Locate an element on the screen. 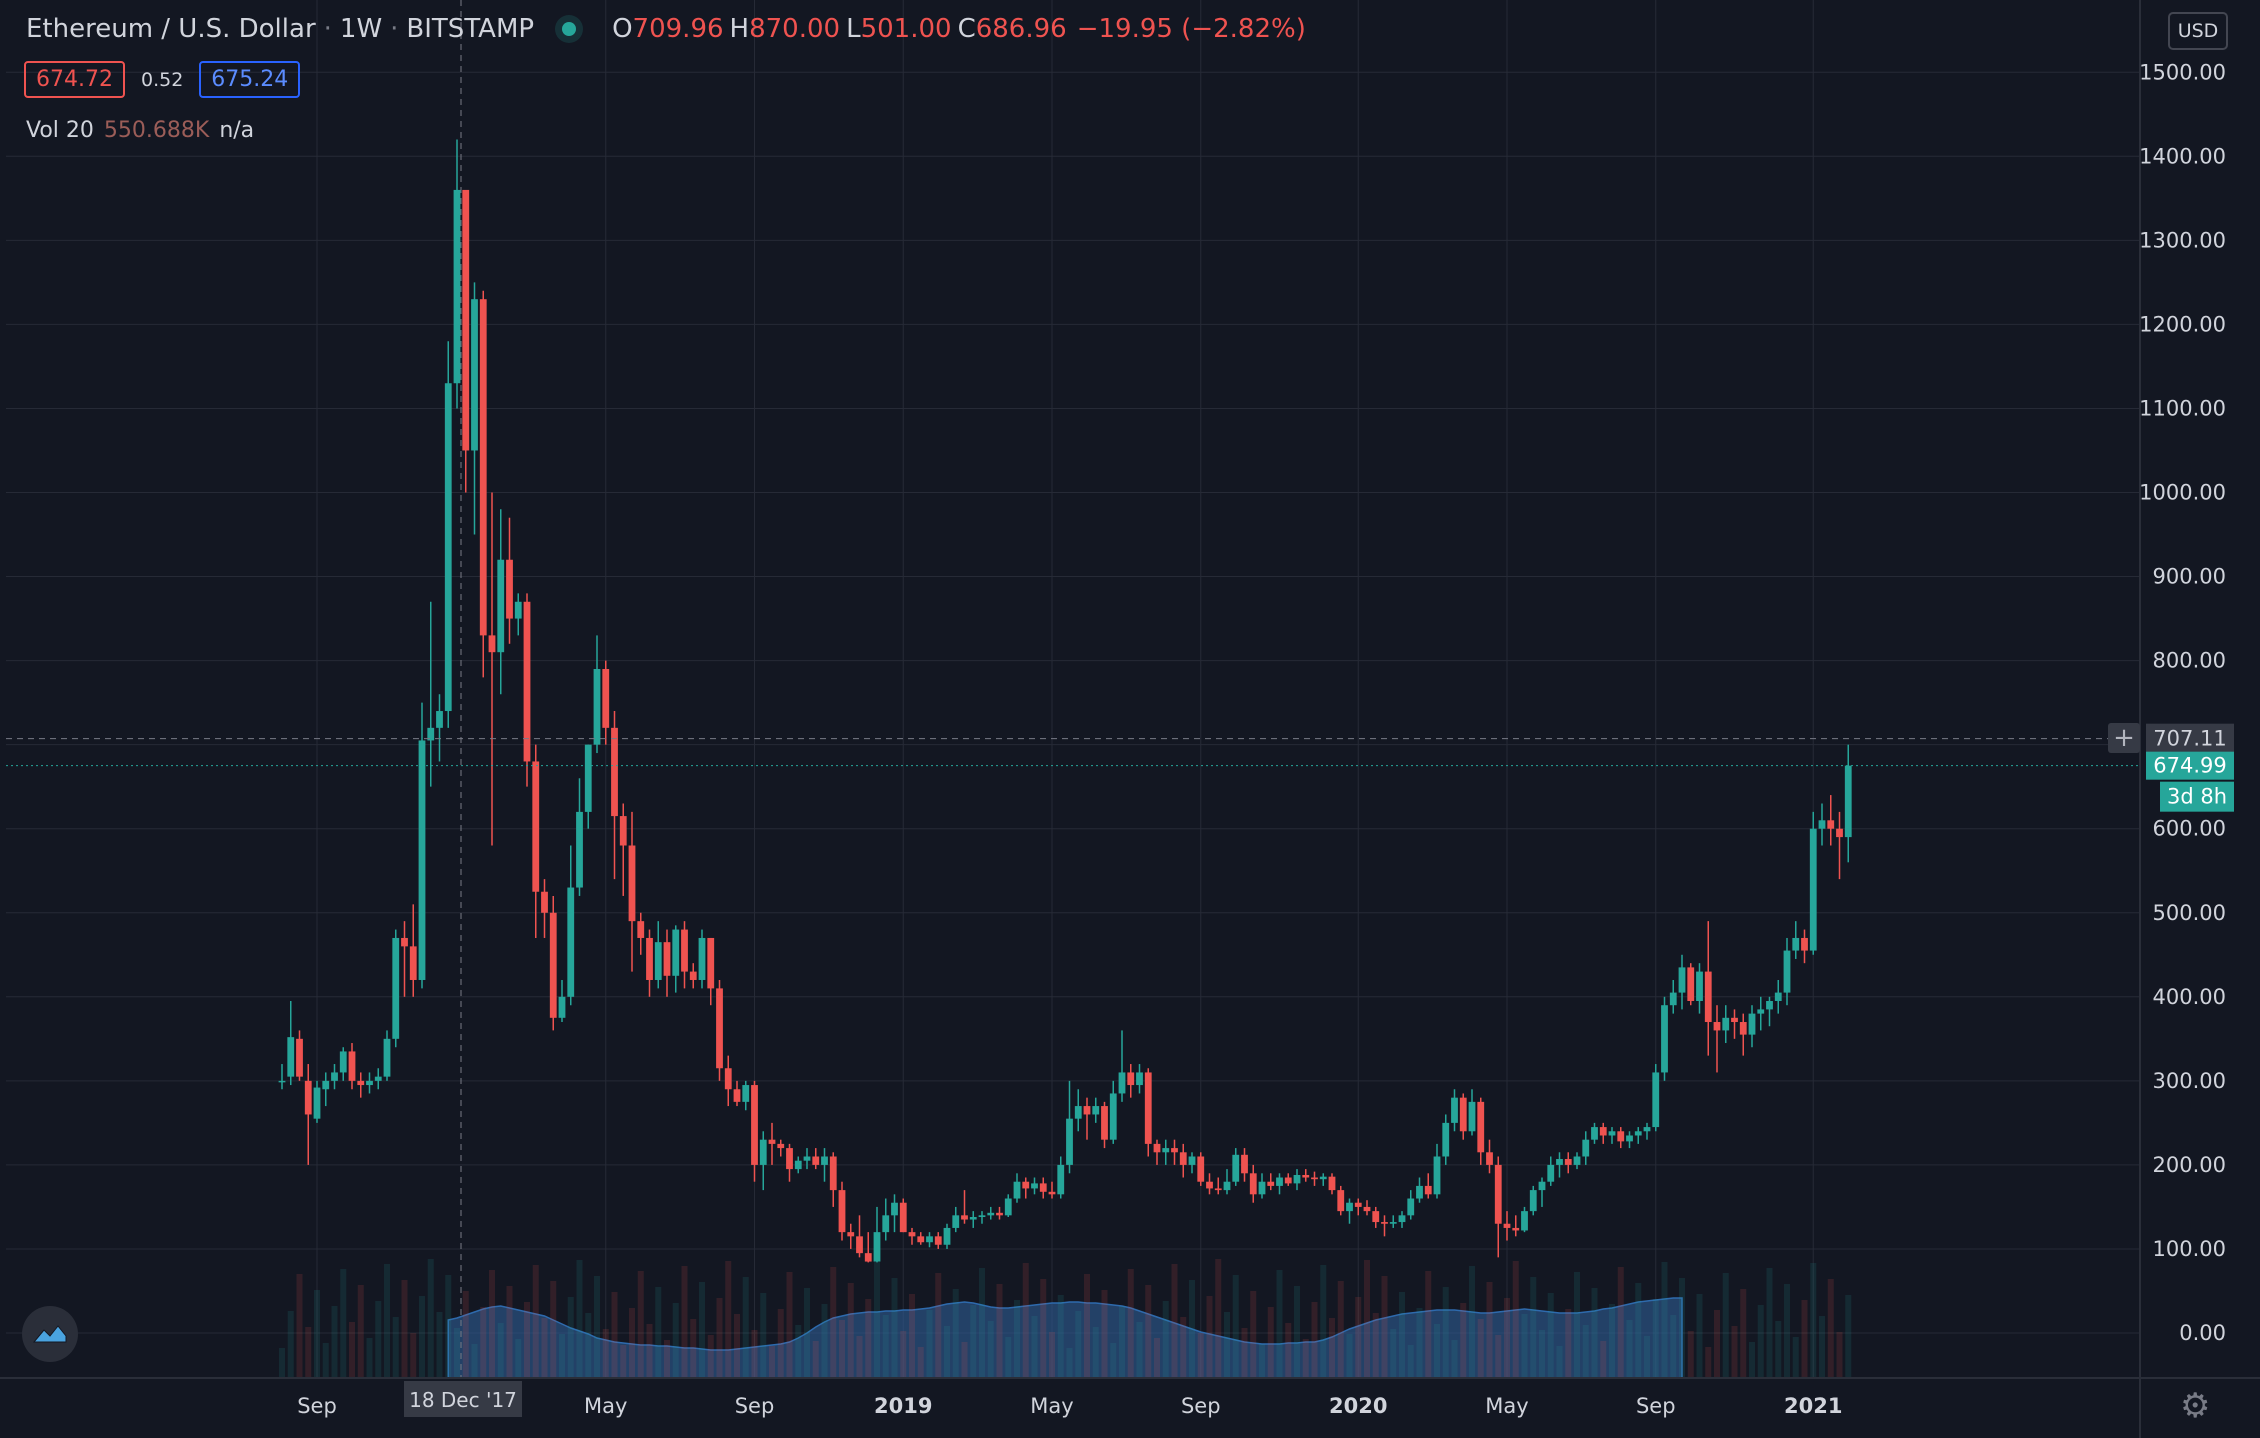 Image resolution: width=2260 pixels, height=1438 pixels. low-label: L is located at coordinates (853, 29).